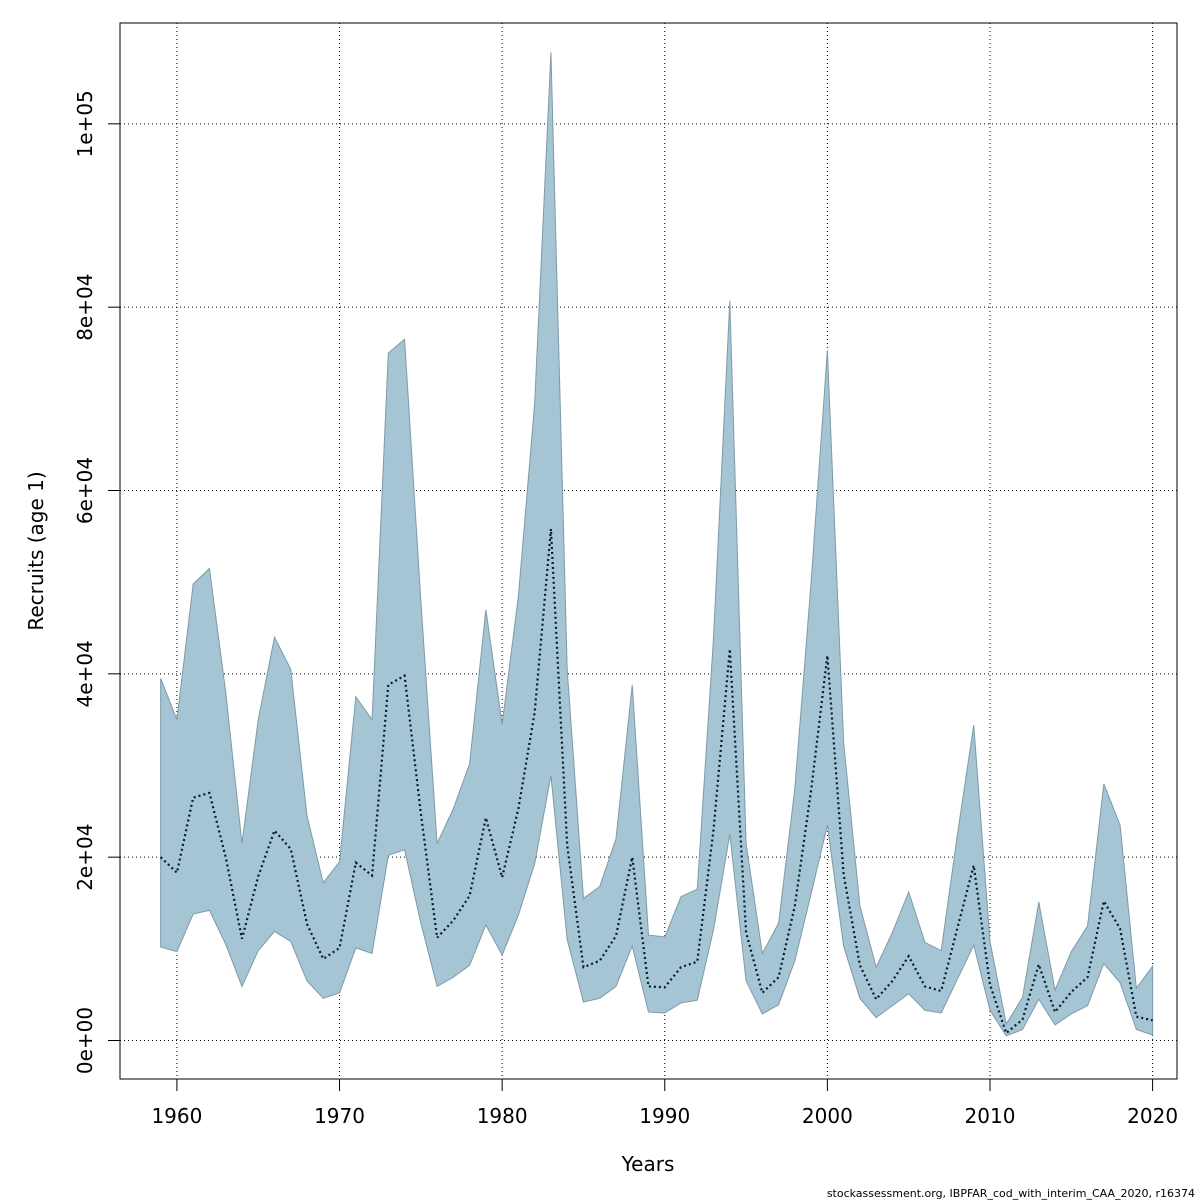 Image resolution: width=1200 pixels, height=1200 pixels. I want to click on x-tick-label-1970: 1970, so click(339, 1116).